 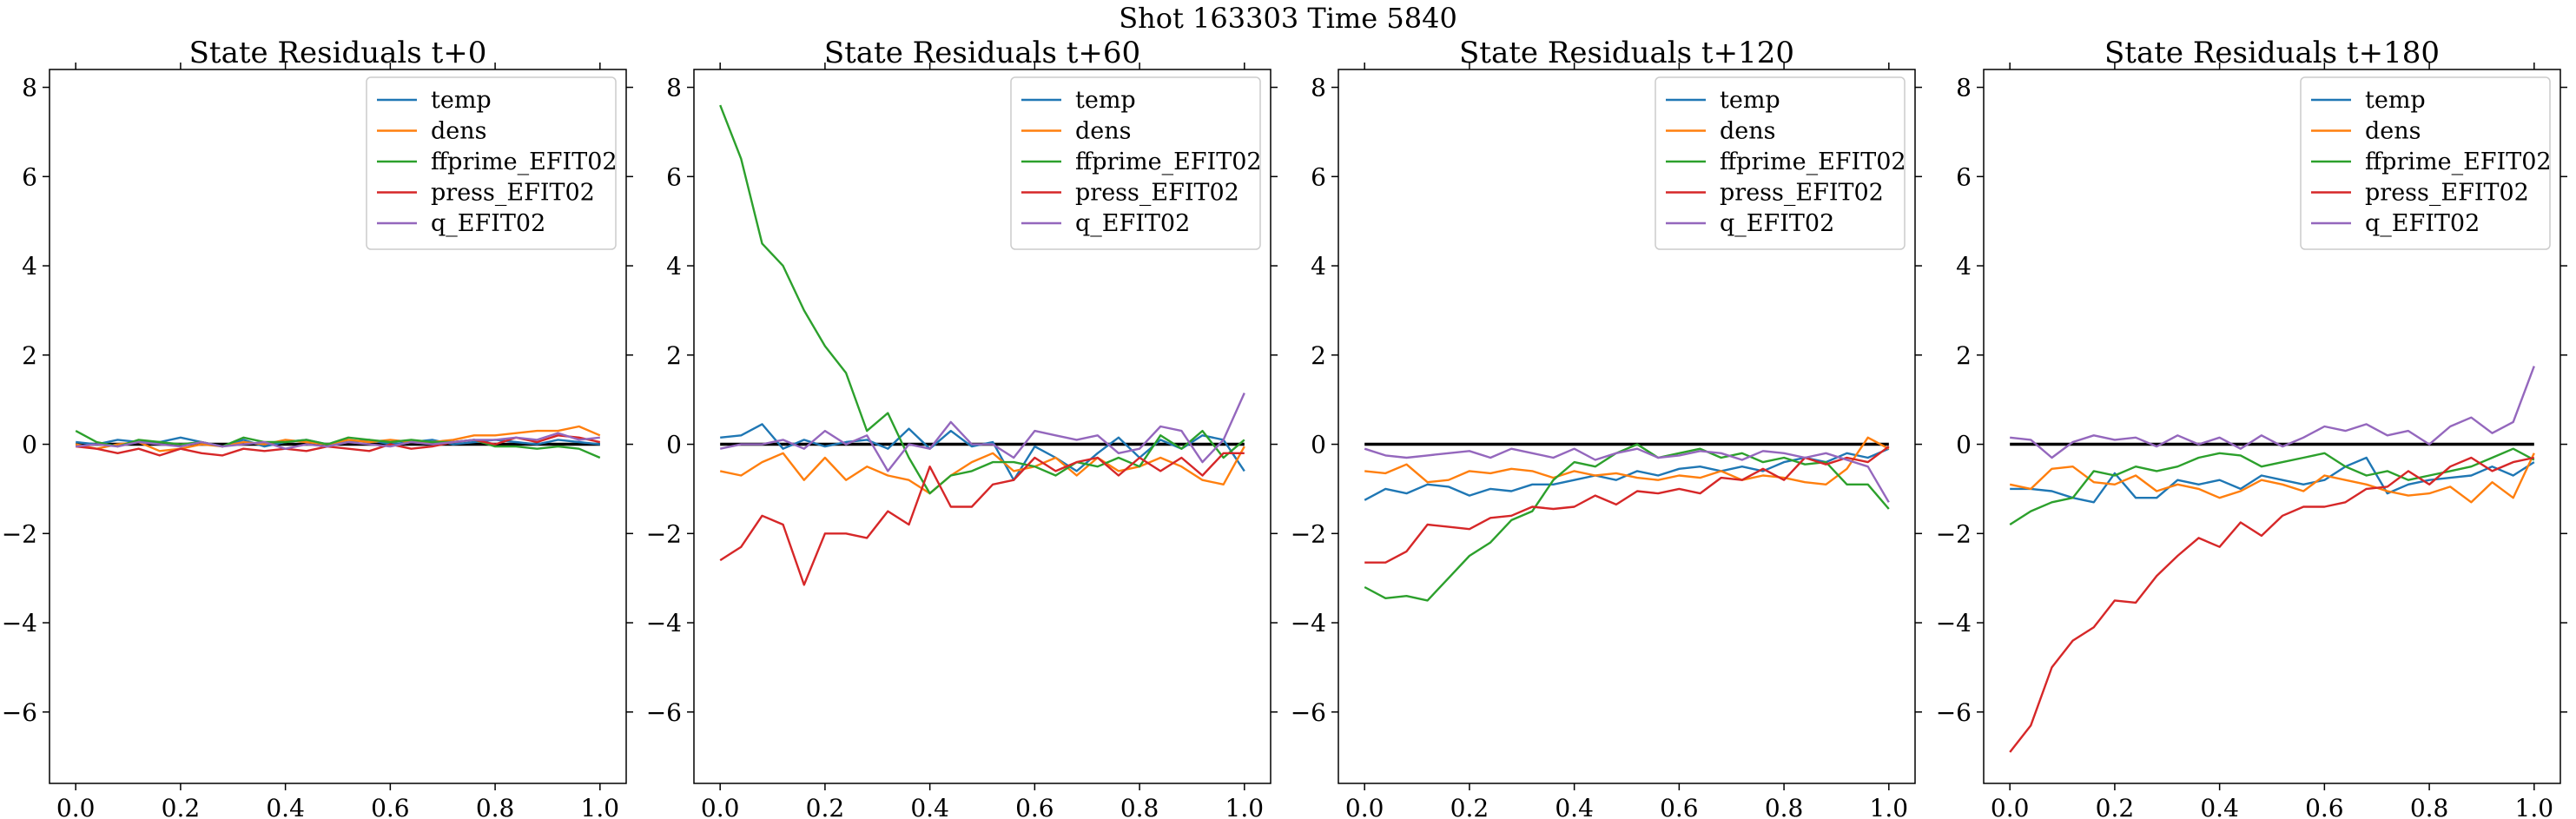 What do you see at coordinates (1626, 53) in the screenshot?
I see `subplot-title: State Residuals t+120` at bounding box center [1626, 53].